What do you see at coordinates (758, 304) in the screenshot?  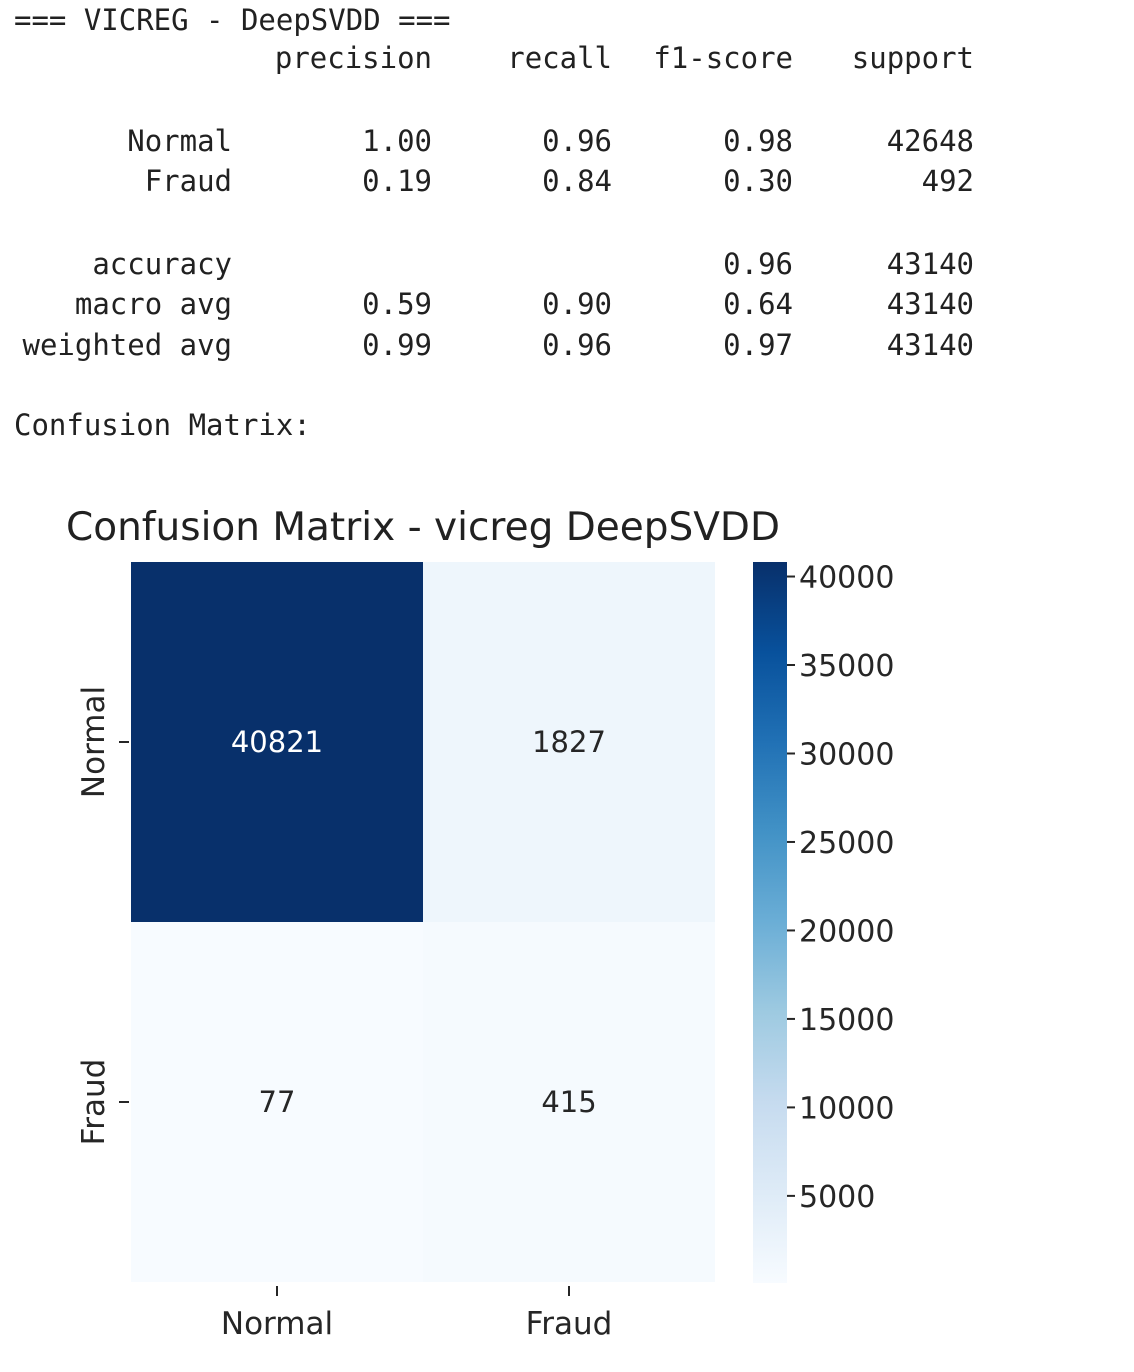 I see `cell-f1: 0.64` at bounding box center [758, 304].